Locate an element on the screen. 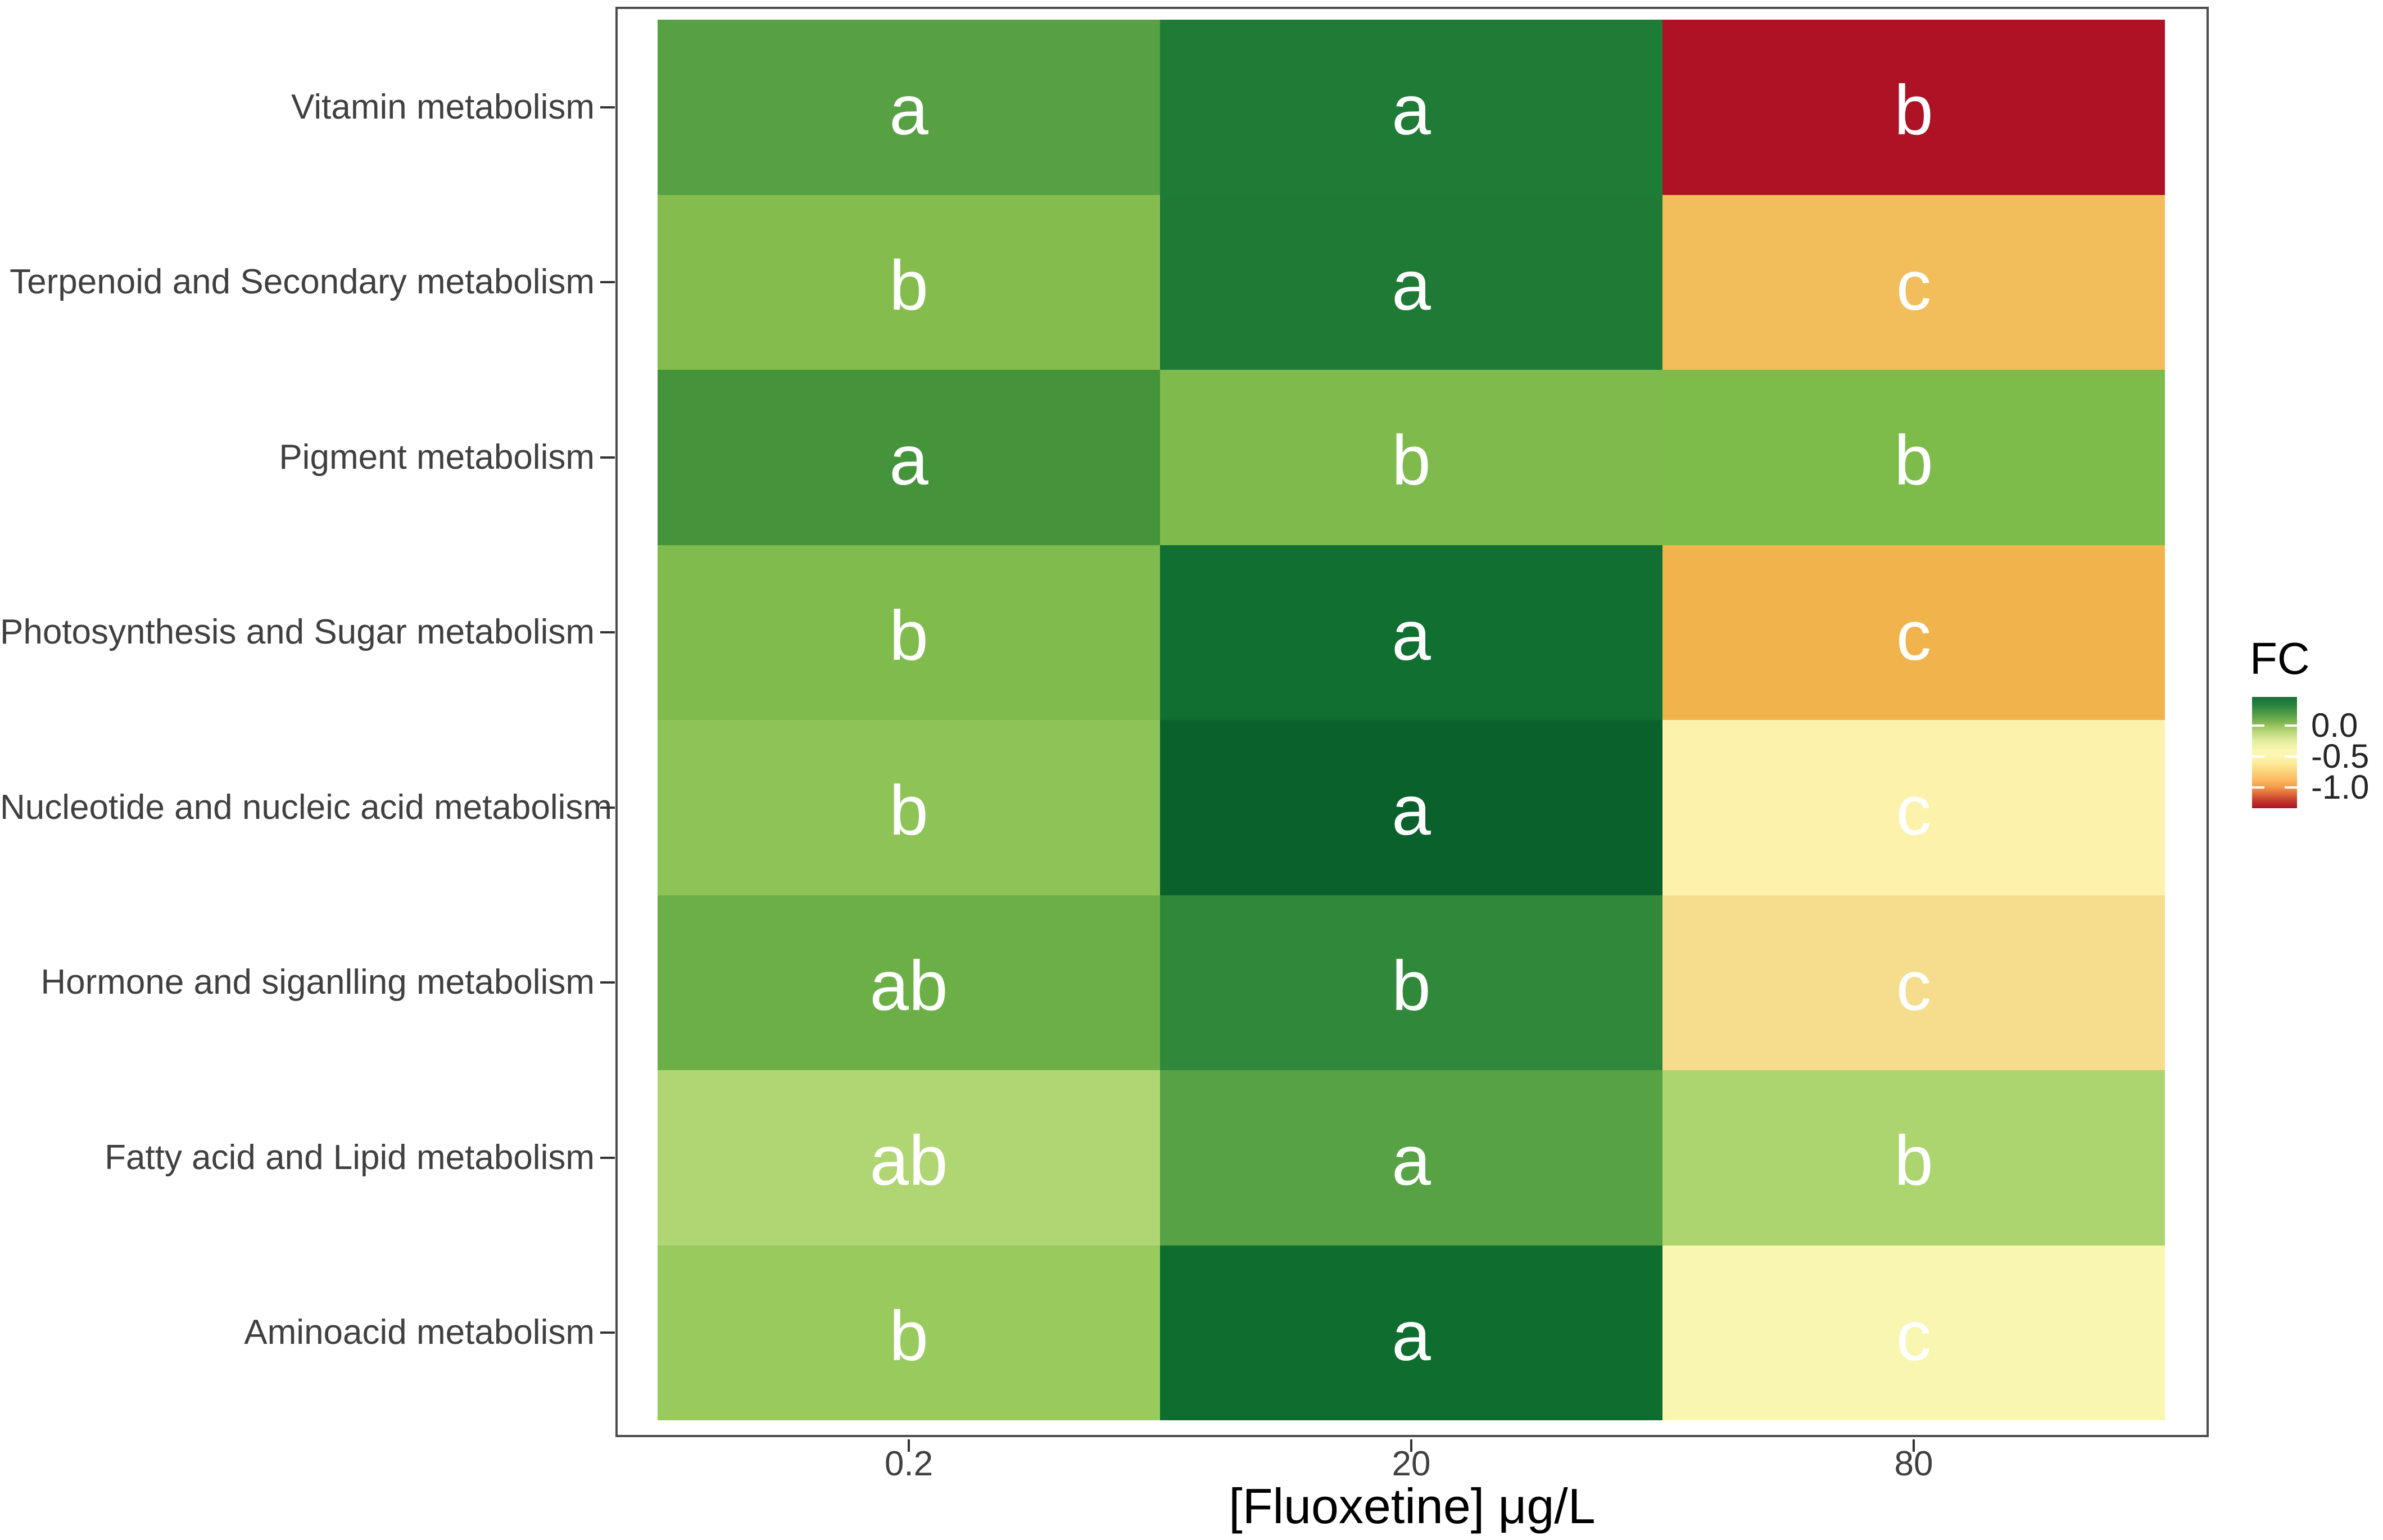  heatmap-cell-r5-c3: c is located at coordinates (1913, 807).